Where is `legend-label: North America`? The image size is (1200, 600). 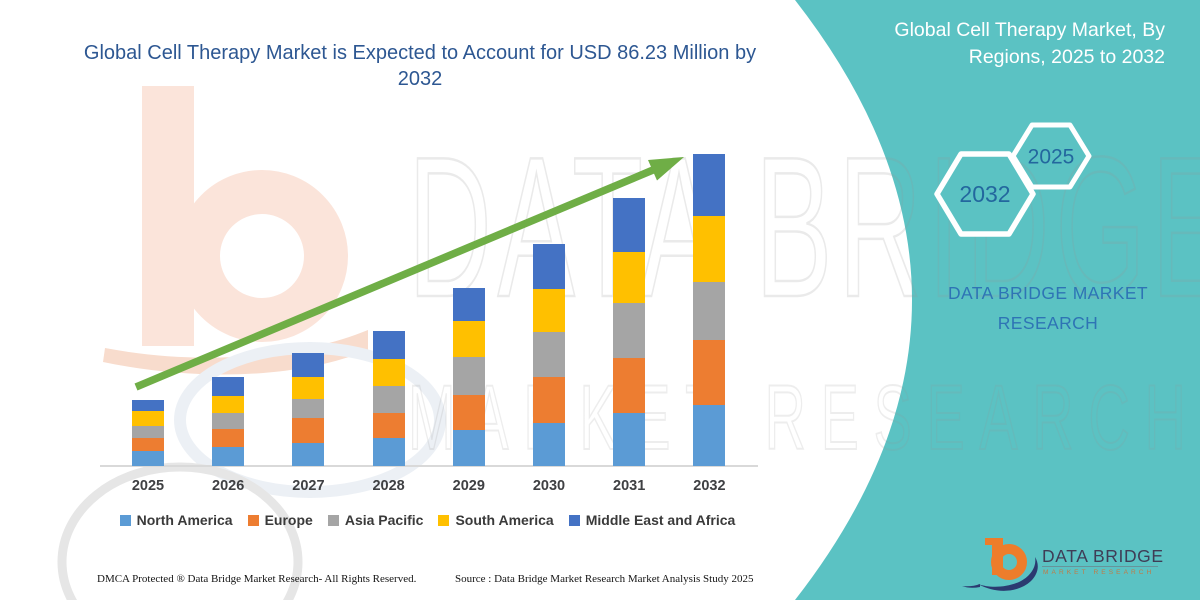
legend-label: North America is located at coordinates (184, 520).